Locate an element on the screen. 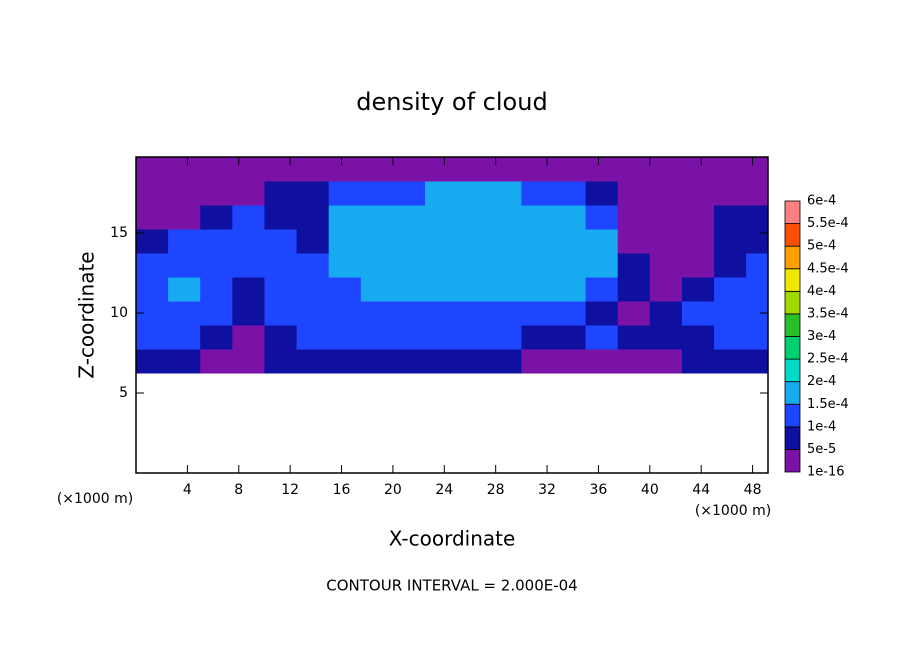 This screenshot has height=654, width=904. colorbar-label: 1e-4 is located at coordinates (821, 426).